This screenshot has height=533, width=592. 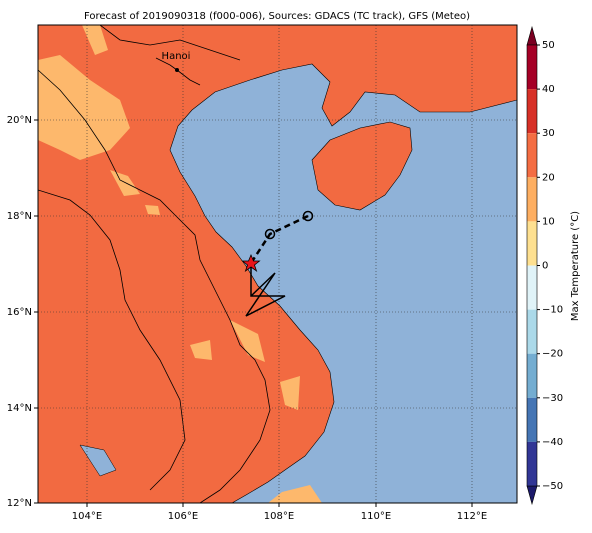 What do you see at coordinates (19, 120) in the screenshot?
I see `lat-tick-label: 20°N` at bounding box center [19, 120].